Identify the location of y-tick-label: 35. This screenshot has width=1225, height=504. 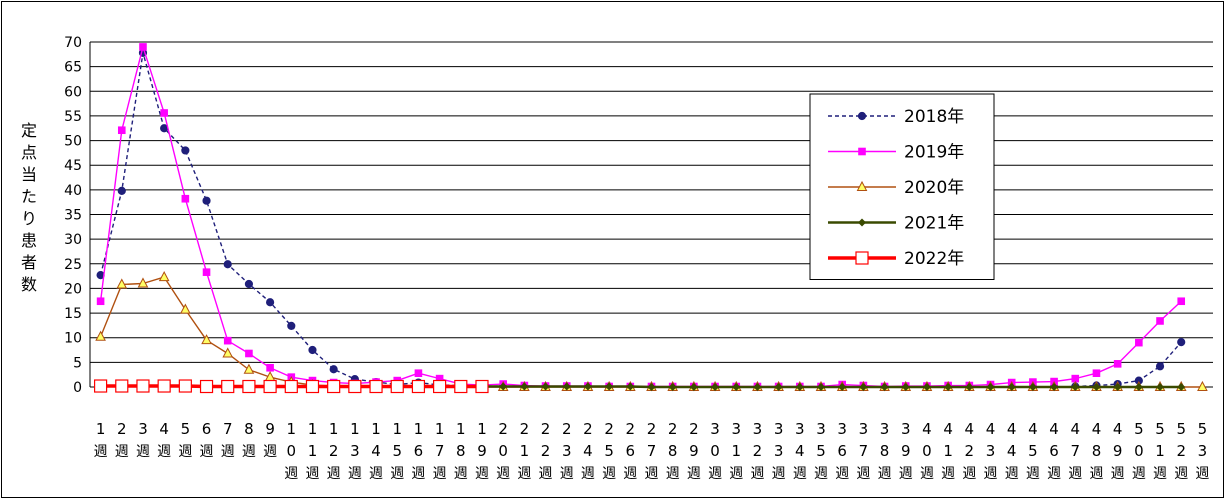
(73, 216).